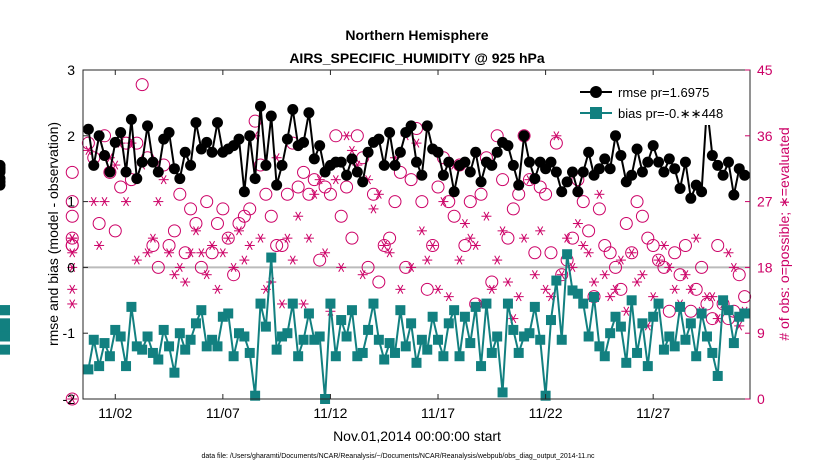  Describe the element at coordinates (223, 413) in the screenshot. I see `x-tick-label: 11/07` at that location.